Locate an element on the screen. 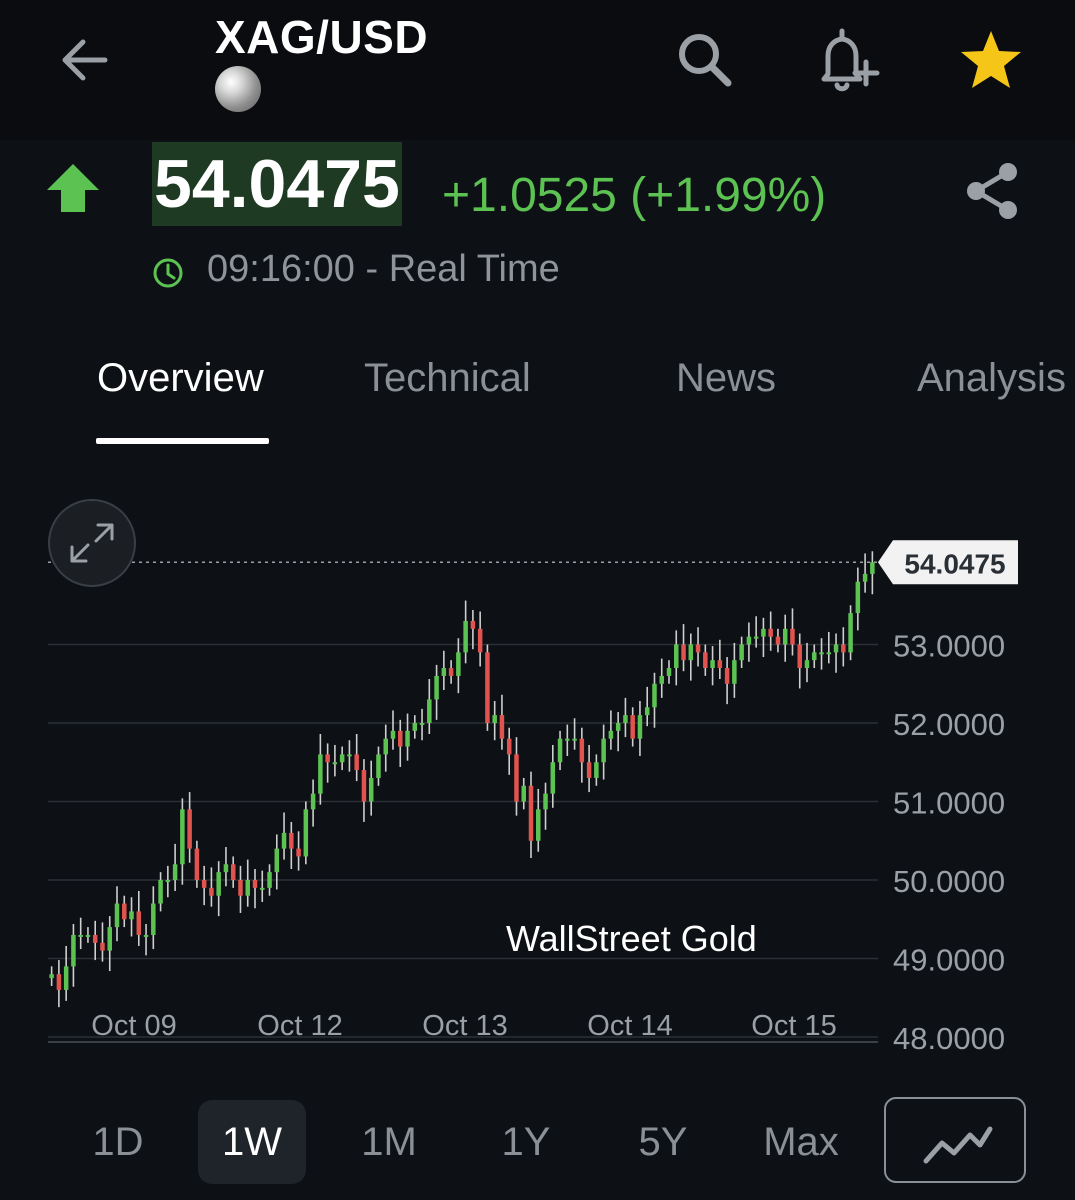 The height and width of the screenshot is (1200, 1075). range-1y: 1Y is located at coordinates (526, 1142).